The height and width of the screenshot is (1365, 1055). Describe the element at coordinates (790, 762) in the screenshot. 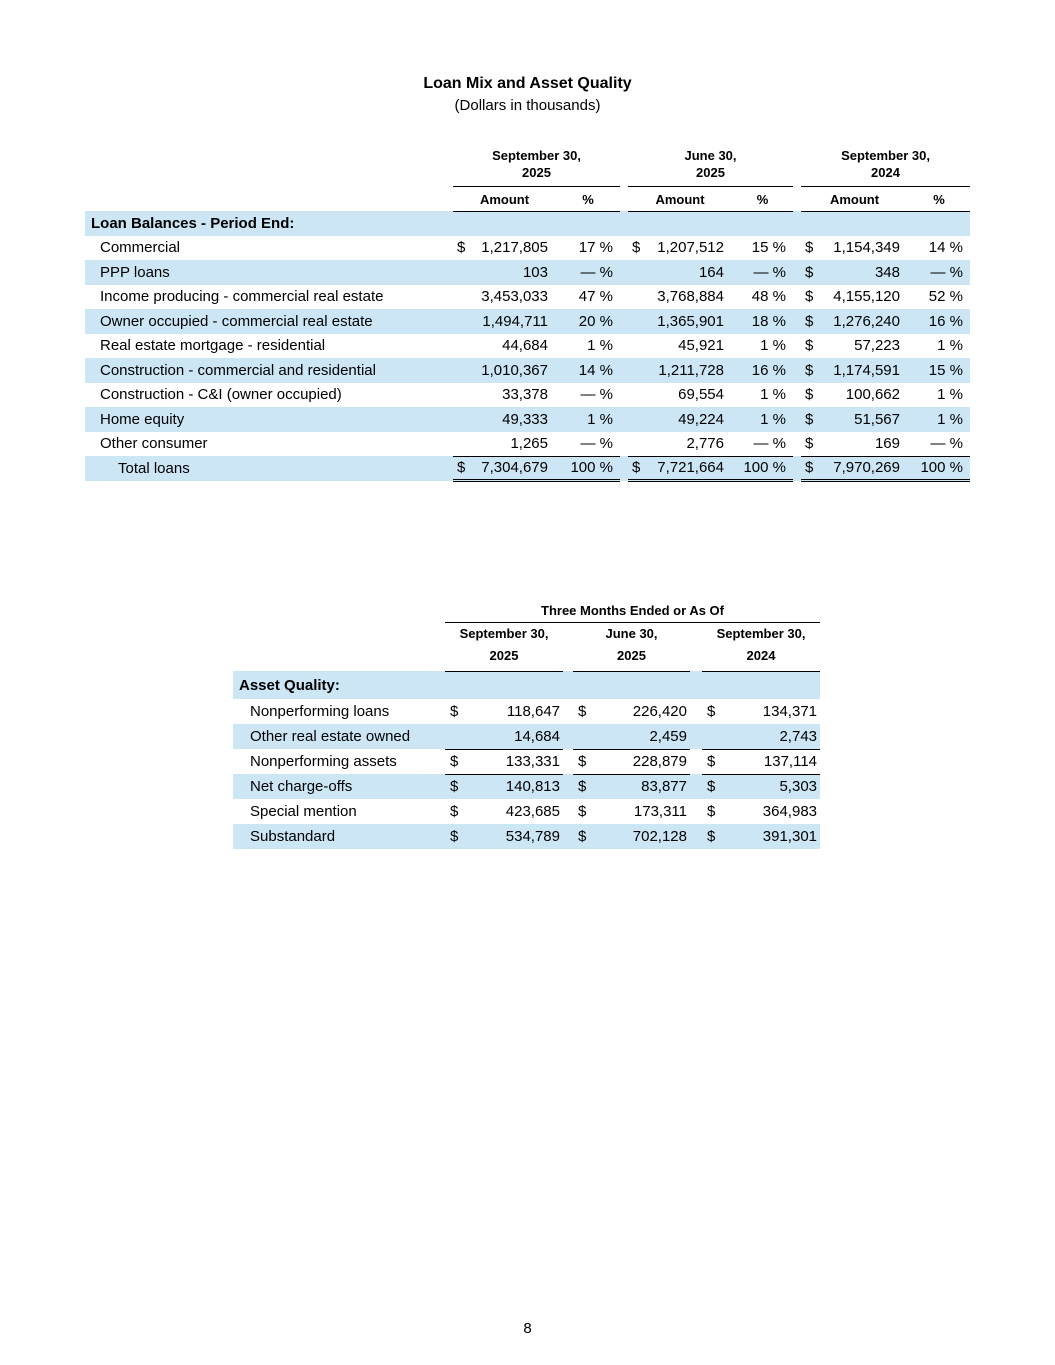

I see `amount-value: 137,114` at that location.